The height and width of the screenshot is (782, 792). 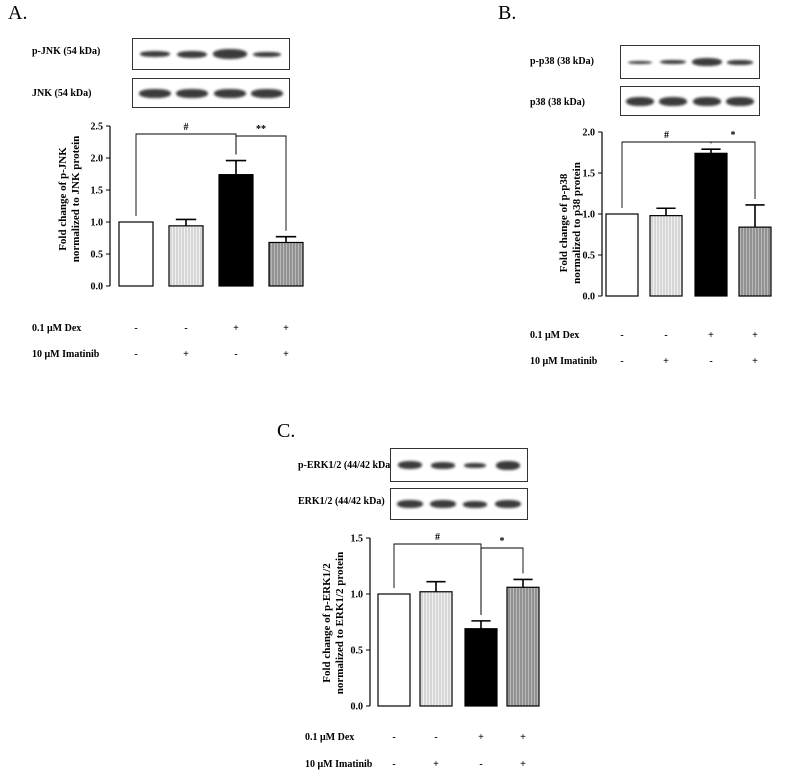 What do you see at coordinates (18, 13) in the screenshot?
I see `panel-a-letter: A.` at bounding box center [18, 13].